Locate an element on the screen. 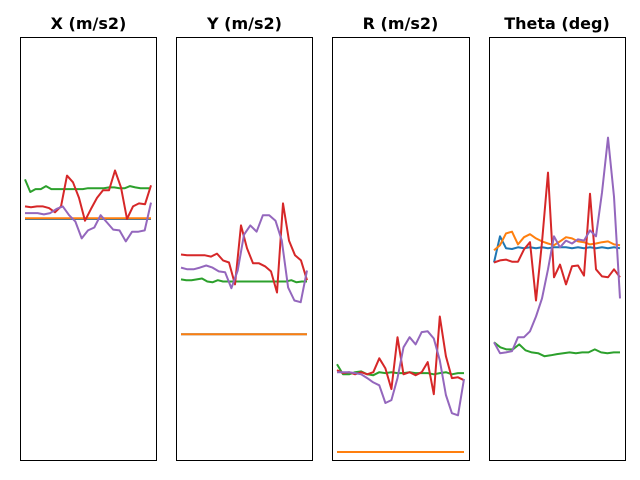 The height and width of the screenshot is (480, 640). subplot-theta-lines is located at coordinates (557, 247).